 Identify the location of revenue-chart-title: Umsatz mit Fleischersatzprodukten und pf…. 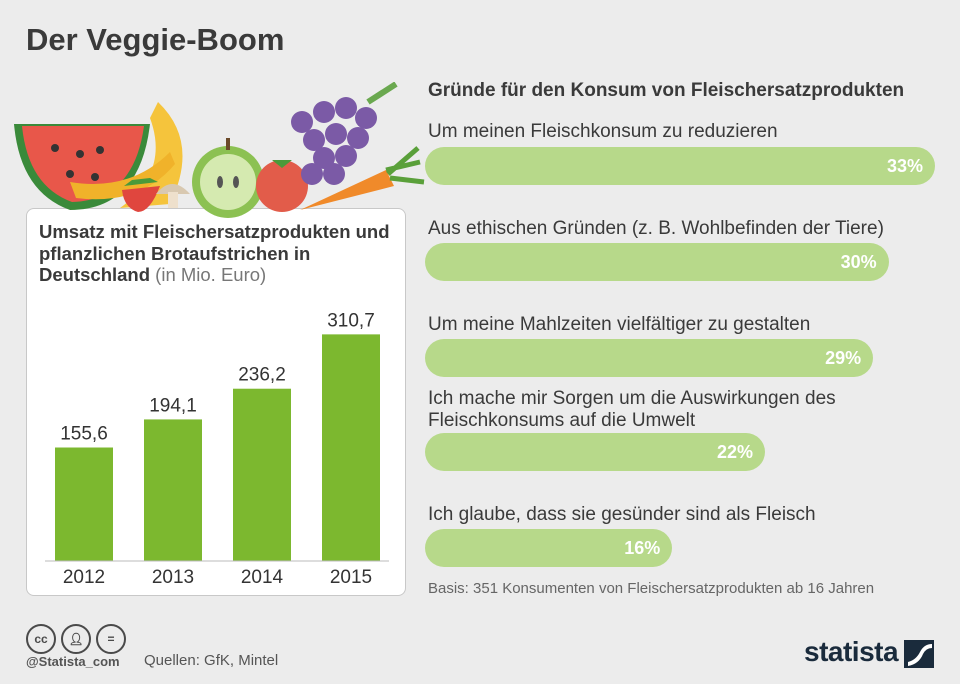
(219, 253).